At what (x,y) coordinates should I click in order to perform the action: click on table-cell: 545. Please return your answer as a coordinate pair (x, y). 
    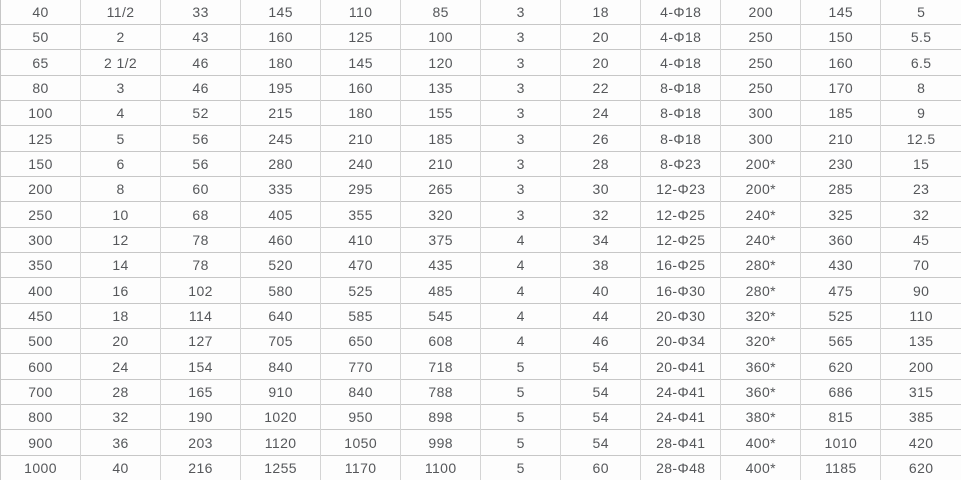
    Looking at the image, I should click on (440, 315).